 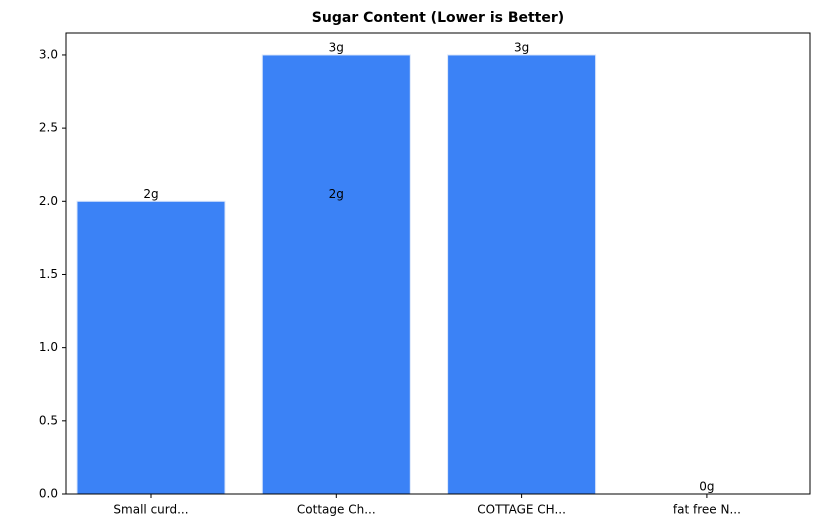 What do you see at coordinates (48, 274) in the screenshot?
I see `y-tick-label: 1.5` at bounding box center [48, 274].